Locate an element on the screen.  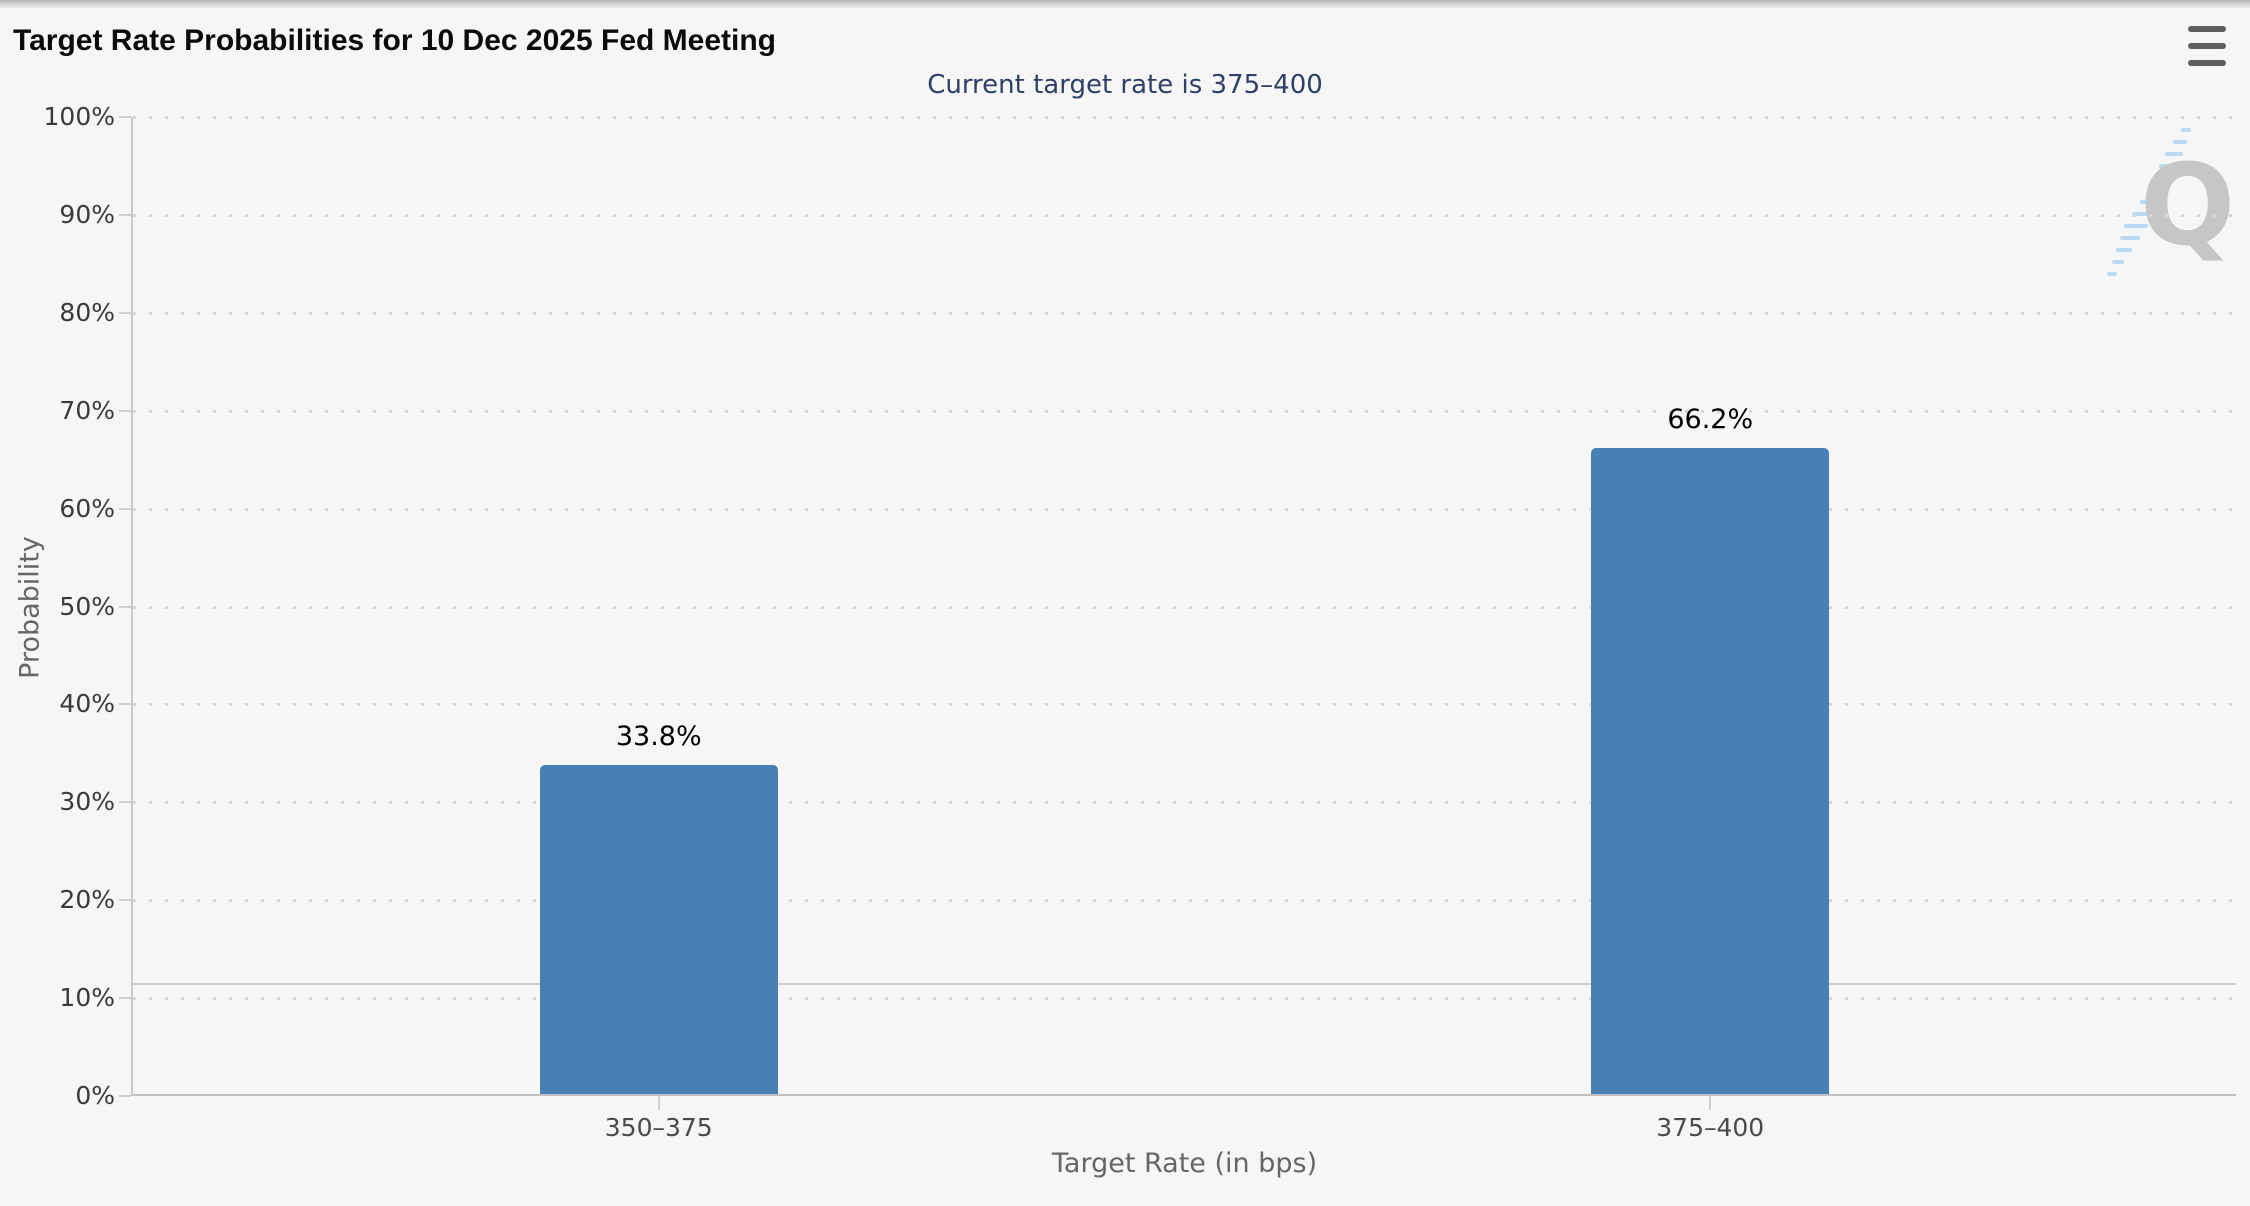
y-axis-title: Probability is located at coordinates (30, 607).